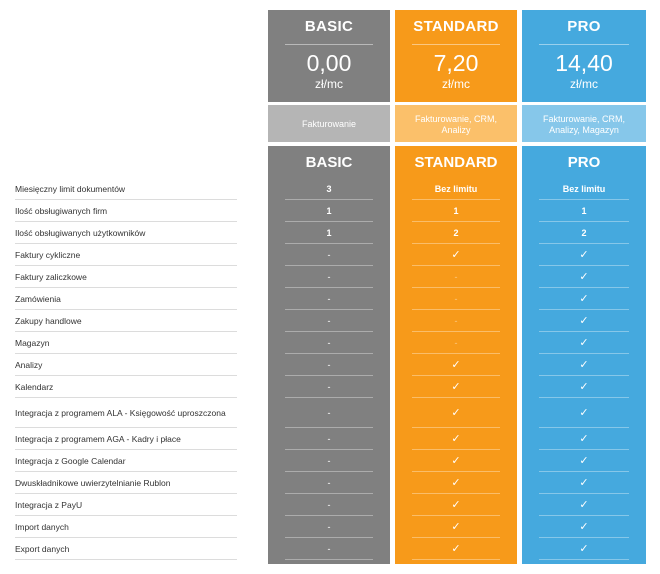 The height and width of the screenshot is (574, 660). Describe the element at coordinates (456, 189) in the screenshot. I see `standard-cell-value: Bez limitu` at that location.